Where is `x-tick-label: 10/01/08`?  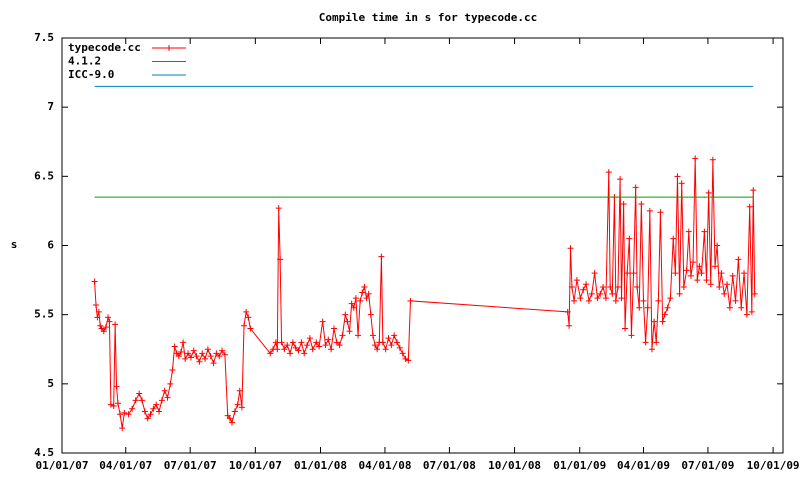
x-tick-label: 10/01/08 is located at coordinates (514, 465).